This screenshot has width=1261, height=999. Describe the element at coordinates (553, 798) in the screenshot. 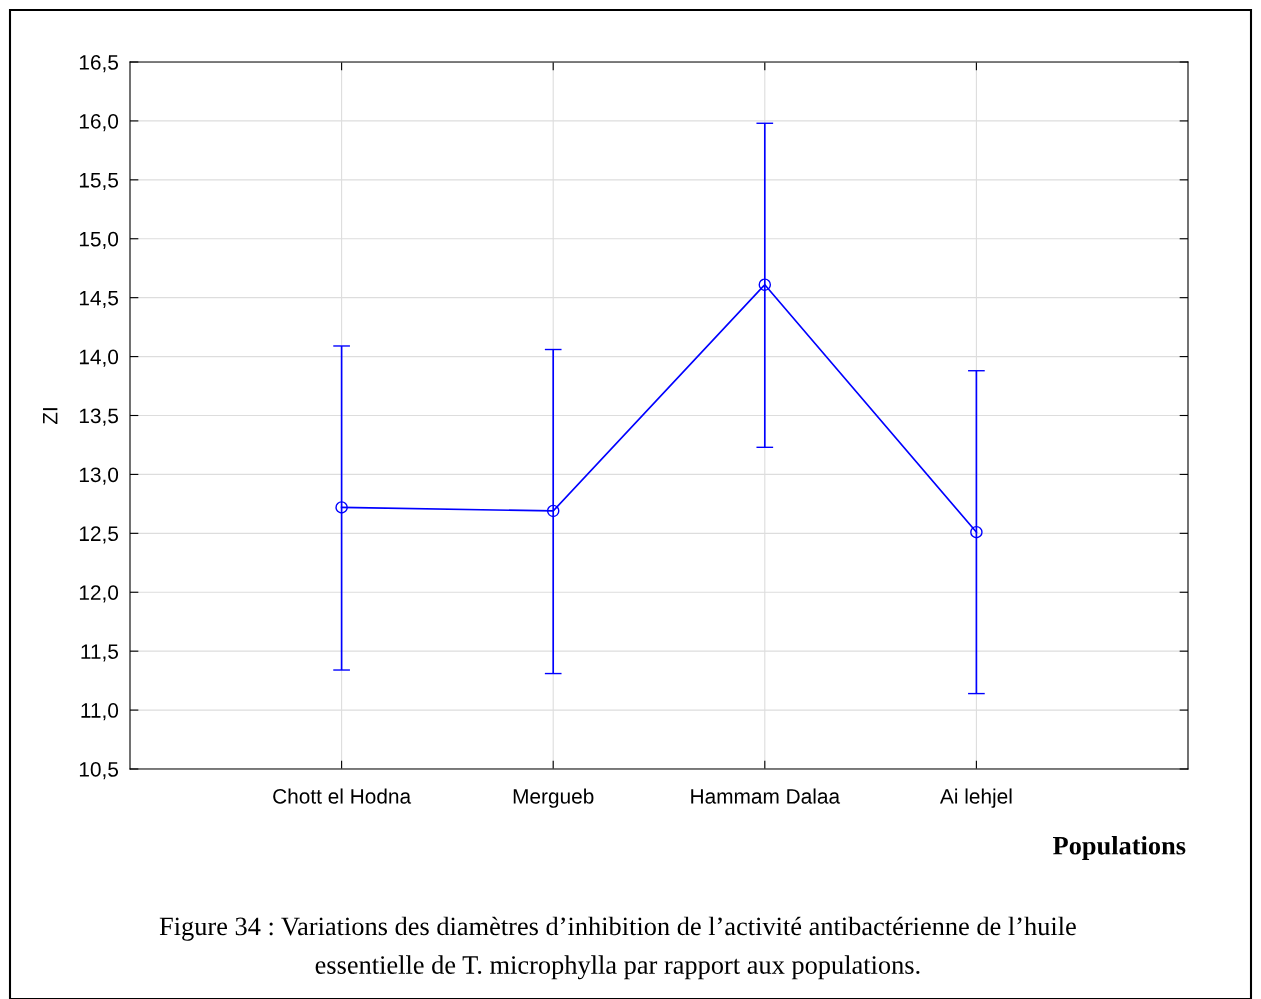

I see `x-tick-label: Mergueb` at that location.